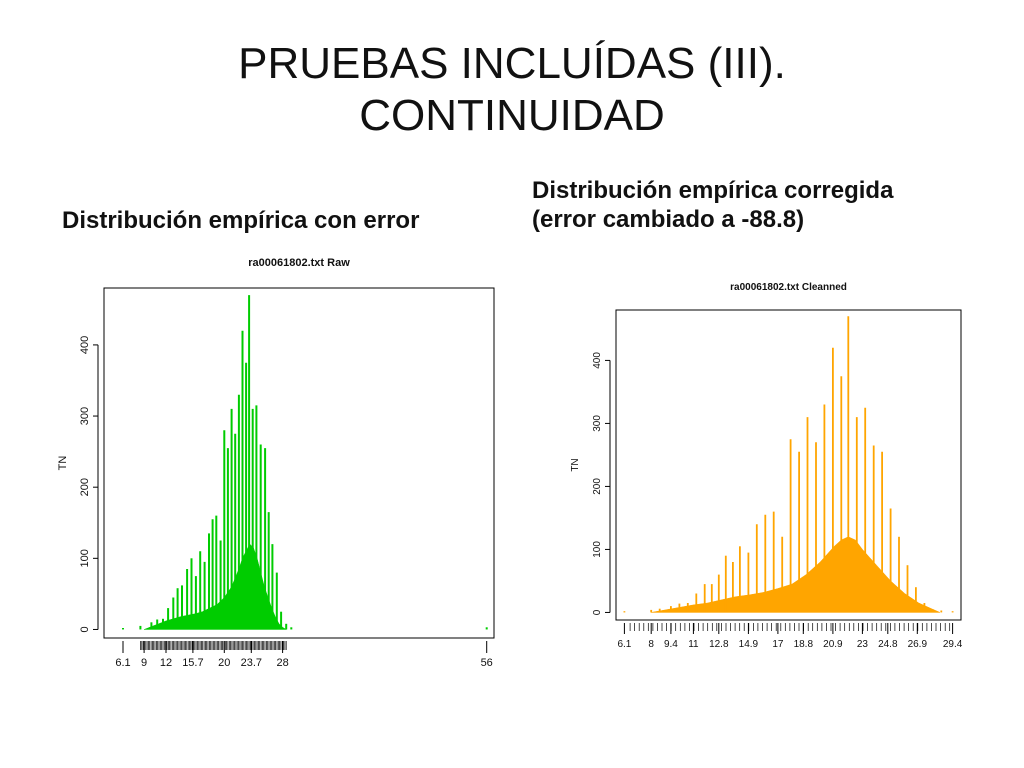 The height and width of the screenshot is (768, 1024). I want to click on right-heading-line2: (error cambiado a -88.8), so click(668, 219).